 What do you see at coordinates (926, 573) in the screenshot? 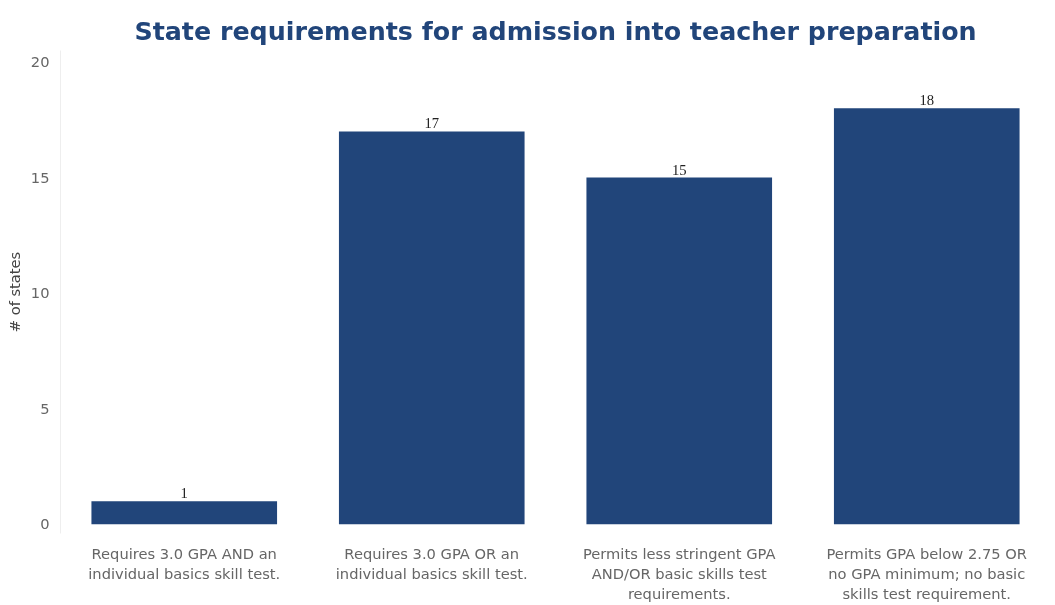
I see `x-tick-label: Permits GPA below 2.75 OR no GPA minimum; no basic skills test requirement.` at bounding box center [926, 573].